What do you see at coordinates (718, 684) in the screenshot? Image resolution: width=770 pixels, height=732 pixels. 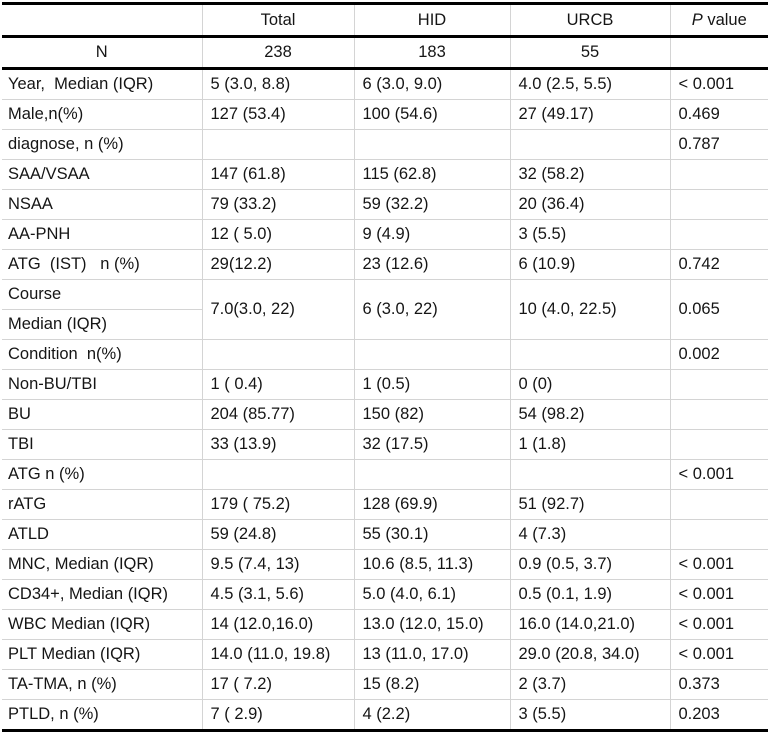 I see `p-value-cell: 0.373` at bounding box center [718, 684].